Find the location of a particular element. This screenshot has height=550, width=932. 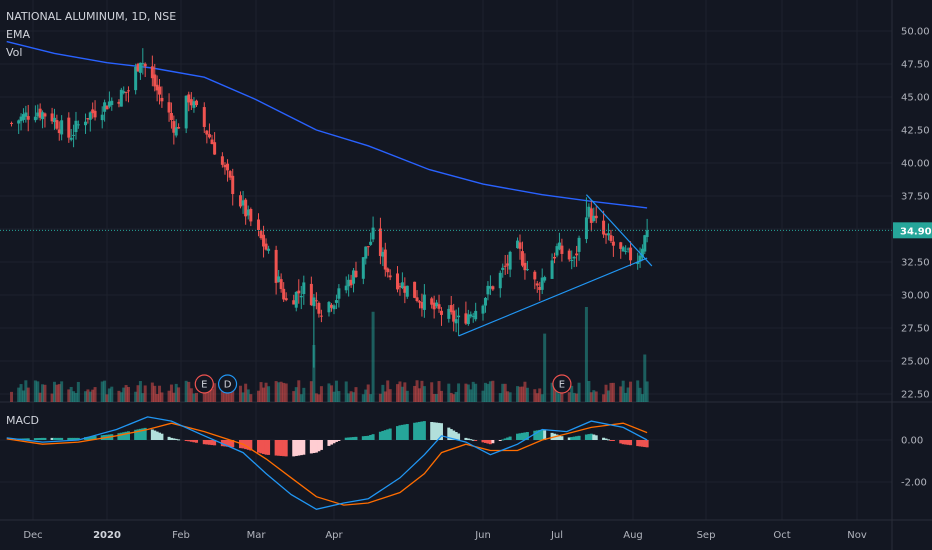

ema-legend: EMA is located at coordinates (18, 34).